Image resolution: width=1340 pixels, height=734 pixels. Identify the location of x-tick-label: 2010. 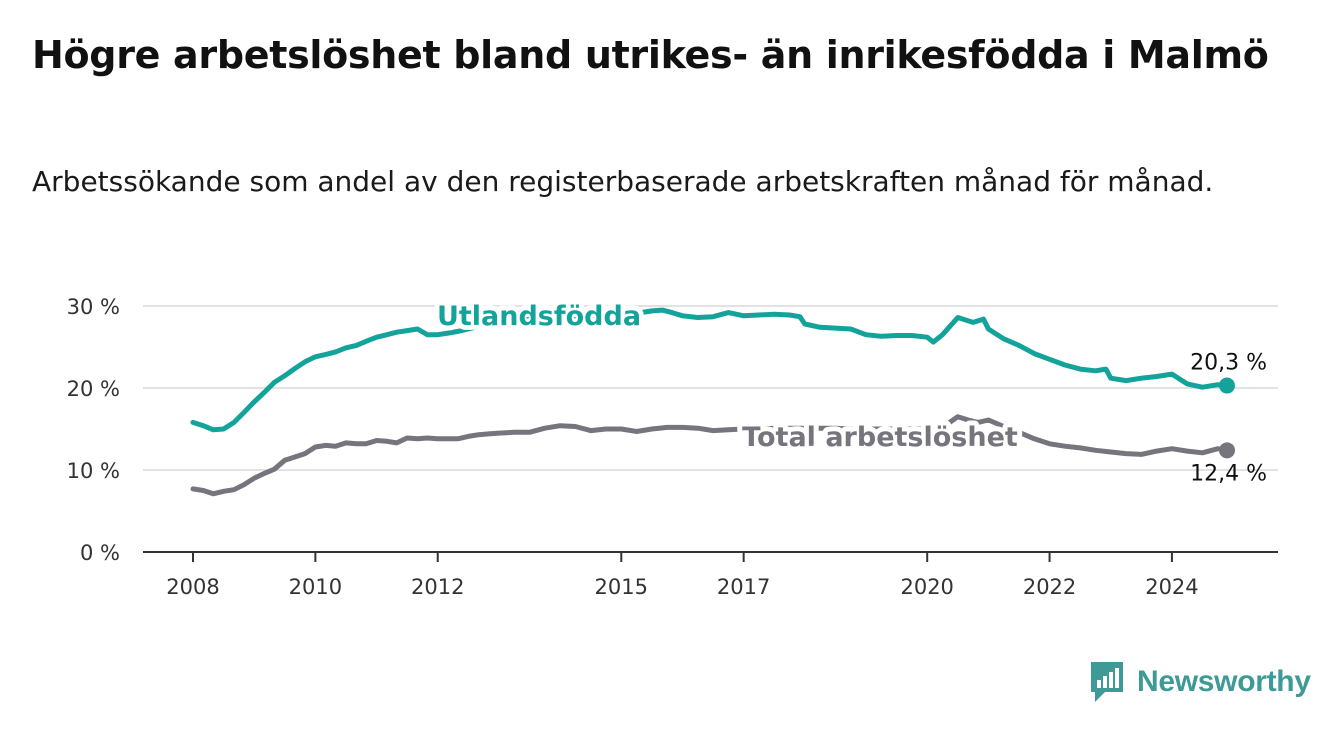
(315, 587).